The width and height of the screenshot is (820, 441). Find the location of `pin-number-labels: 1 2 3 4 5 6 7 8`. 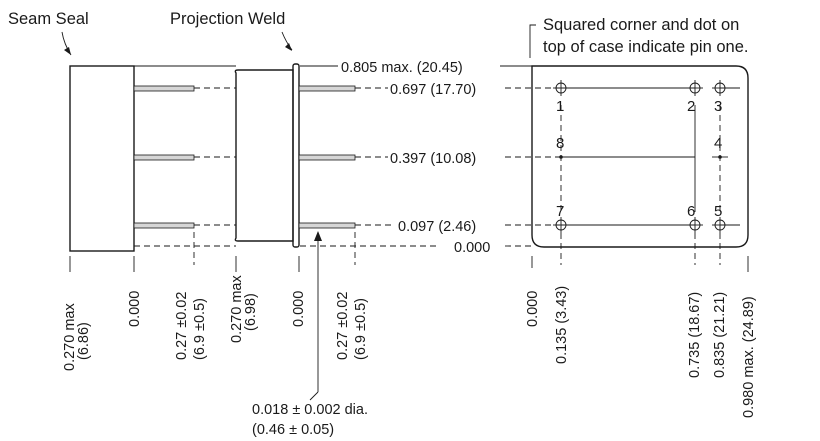

pin-number-labels: 1 2 3 4 5 6 7 8 is located at coordinates (639, 159).